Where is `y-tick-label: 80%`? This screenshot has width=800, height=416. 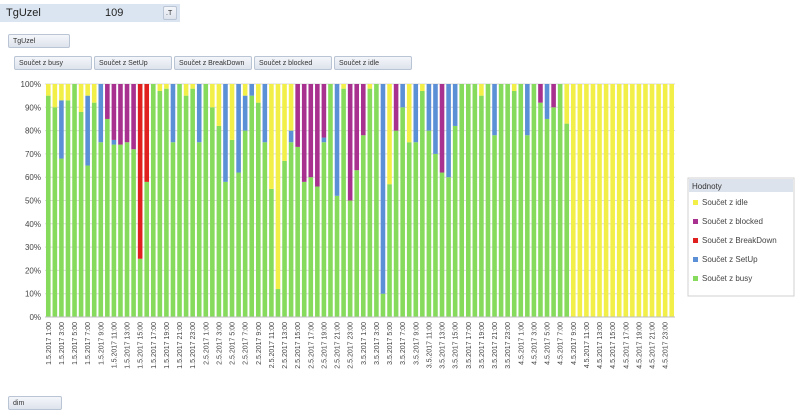 y-tick-label: 80% is located at coordinates (33, 131).